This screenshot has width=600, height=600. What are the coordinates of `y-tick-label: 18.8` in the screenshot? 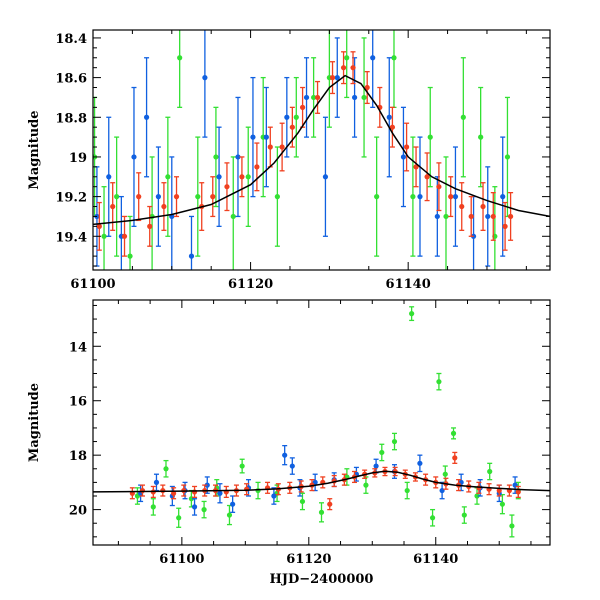 It's located at (71, 118).